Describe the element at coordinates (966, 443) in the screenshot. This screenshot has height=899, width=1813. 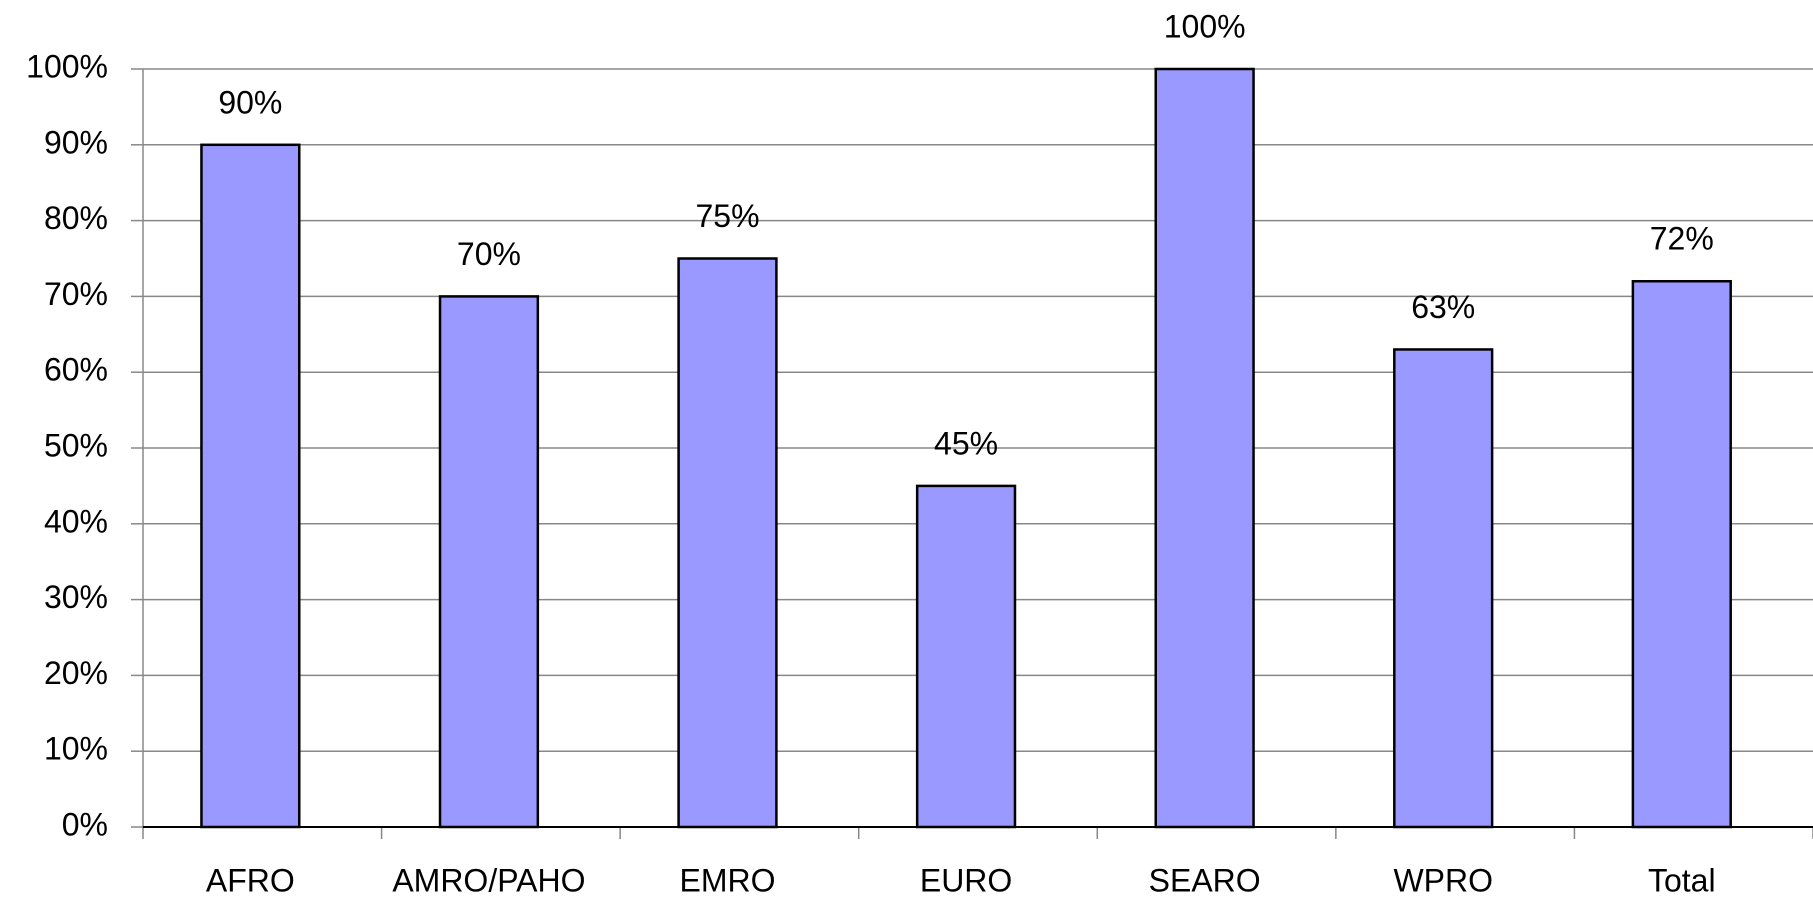
I see `data-label: 45%` at that location.